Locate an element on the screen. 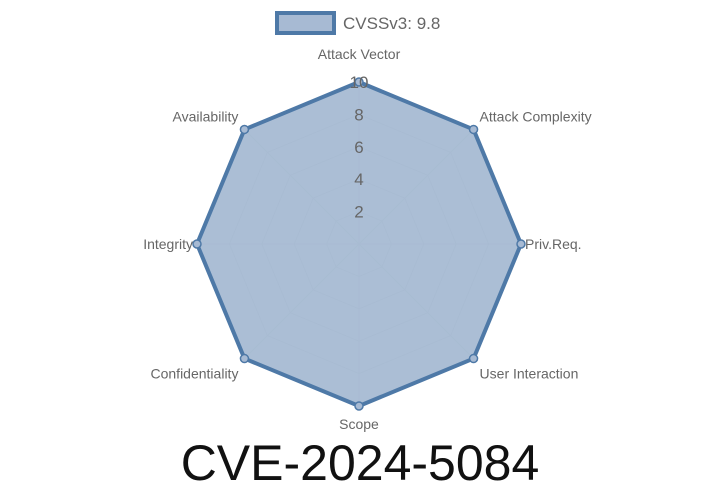 This screenshot has height=504, width=720. tick-label: 6 is located at coordinates (358, 147).